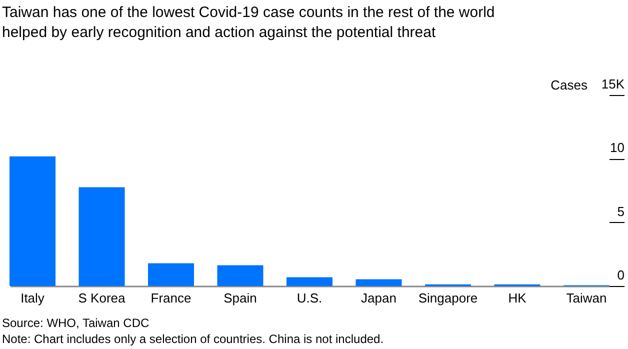 This screenshot has width=628, height=349. I want to click on y-axis-title: Cases, so click(569, 85).